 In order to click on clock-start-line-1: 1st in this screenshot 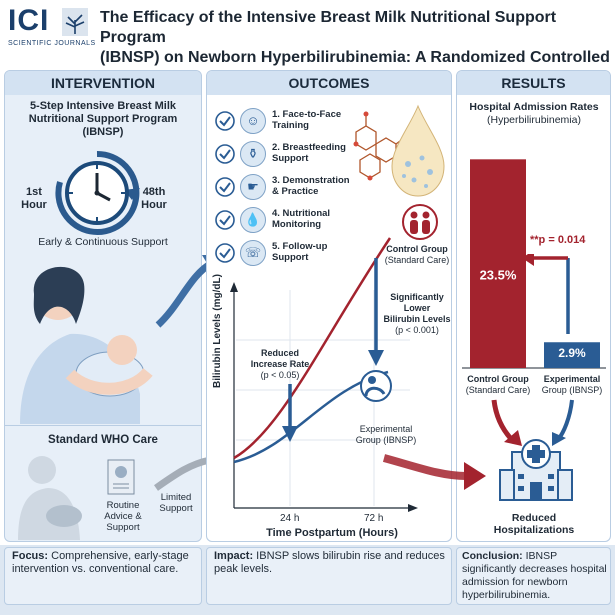, I will do `click(34, 192)`.